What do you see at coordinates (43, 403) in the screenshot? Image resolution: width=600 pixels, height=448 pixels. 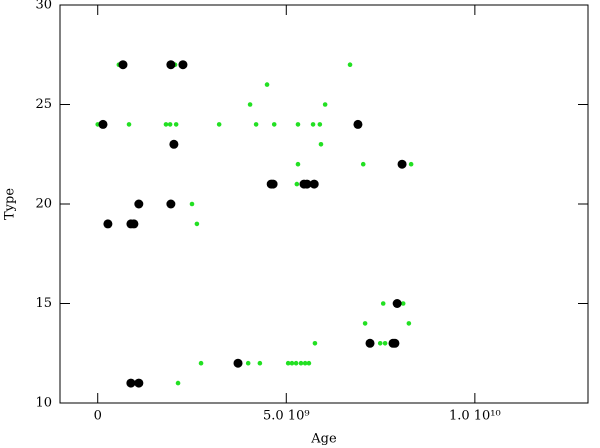 I see `y-tick-label: 10` at bounding box center [43, 403].